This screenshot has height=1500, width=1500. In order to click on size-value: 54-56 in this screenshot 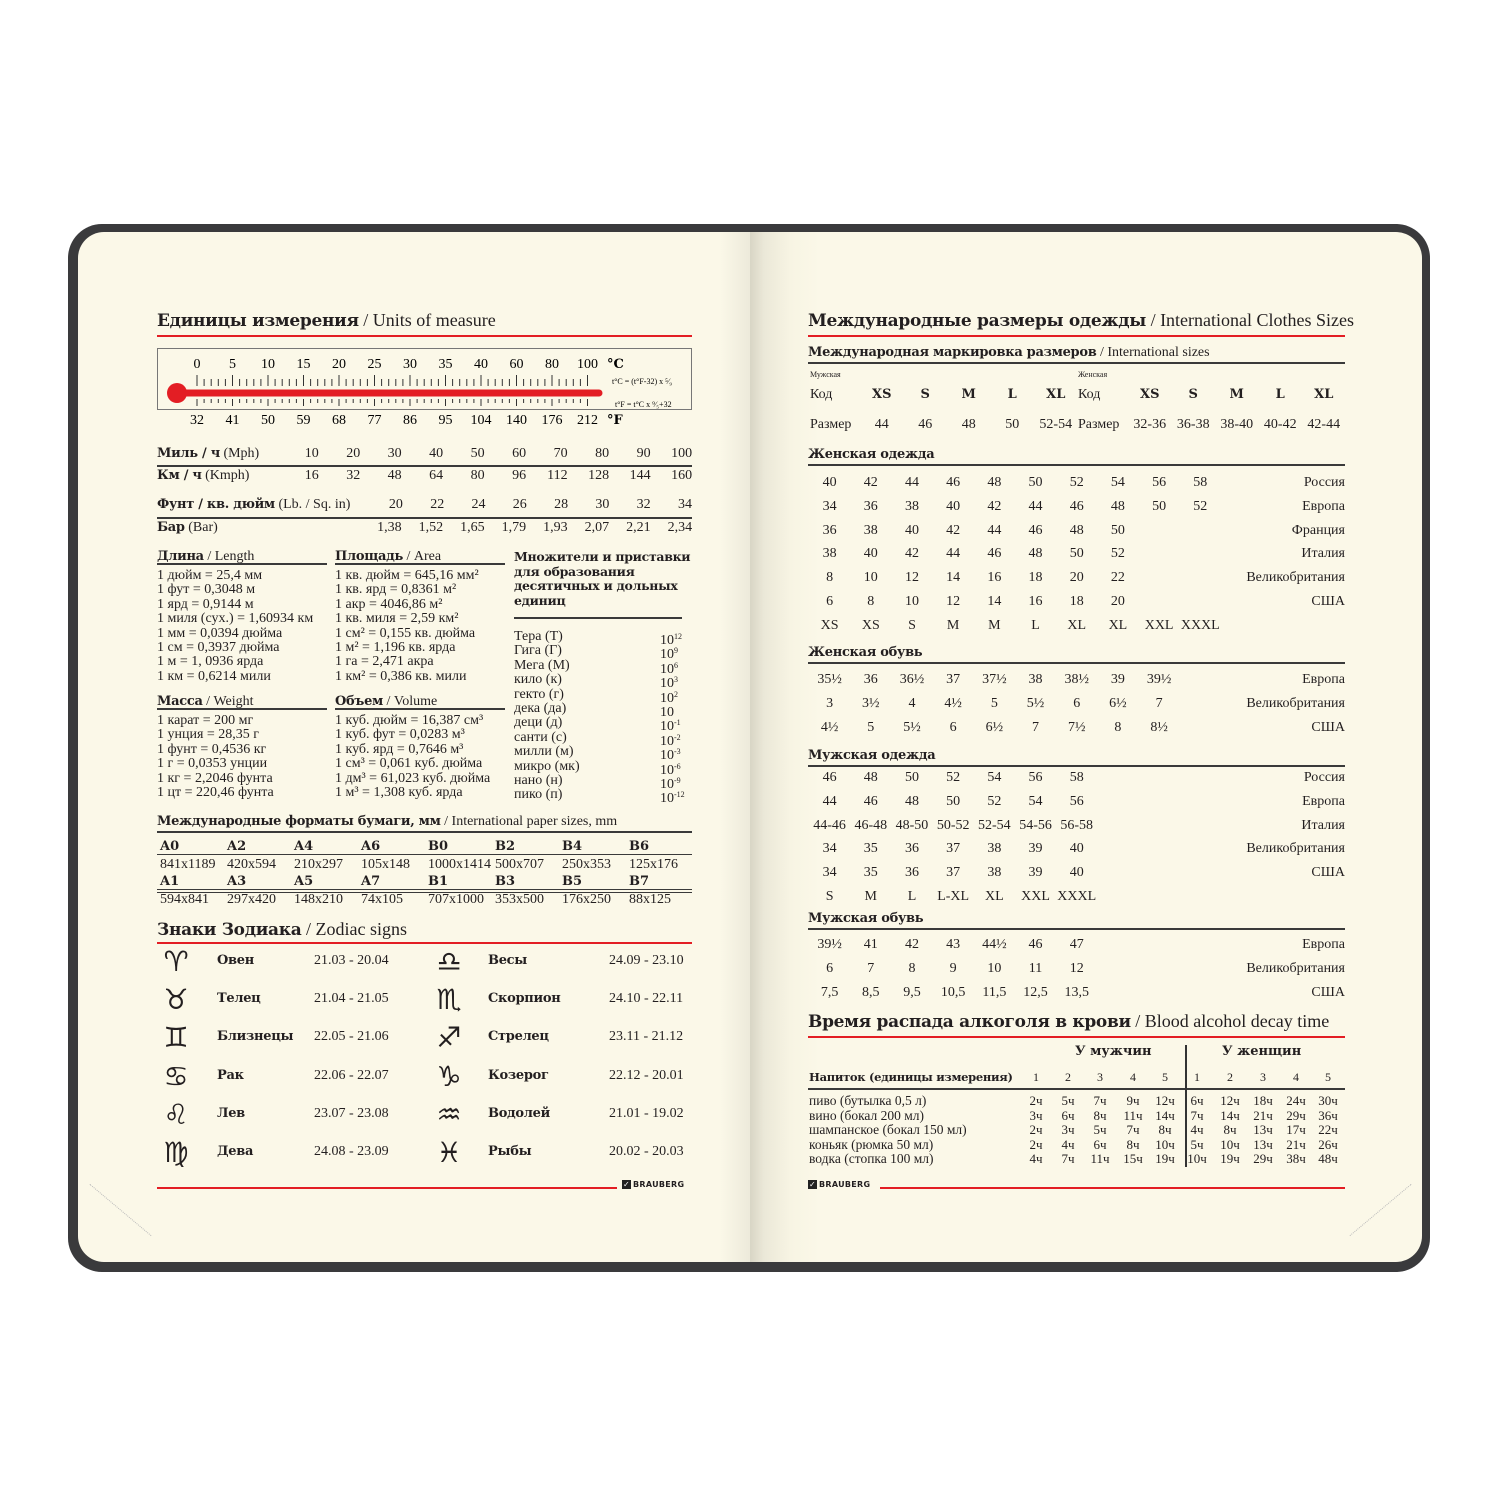, I will do `click(1035, 825)`.